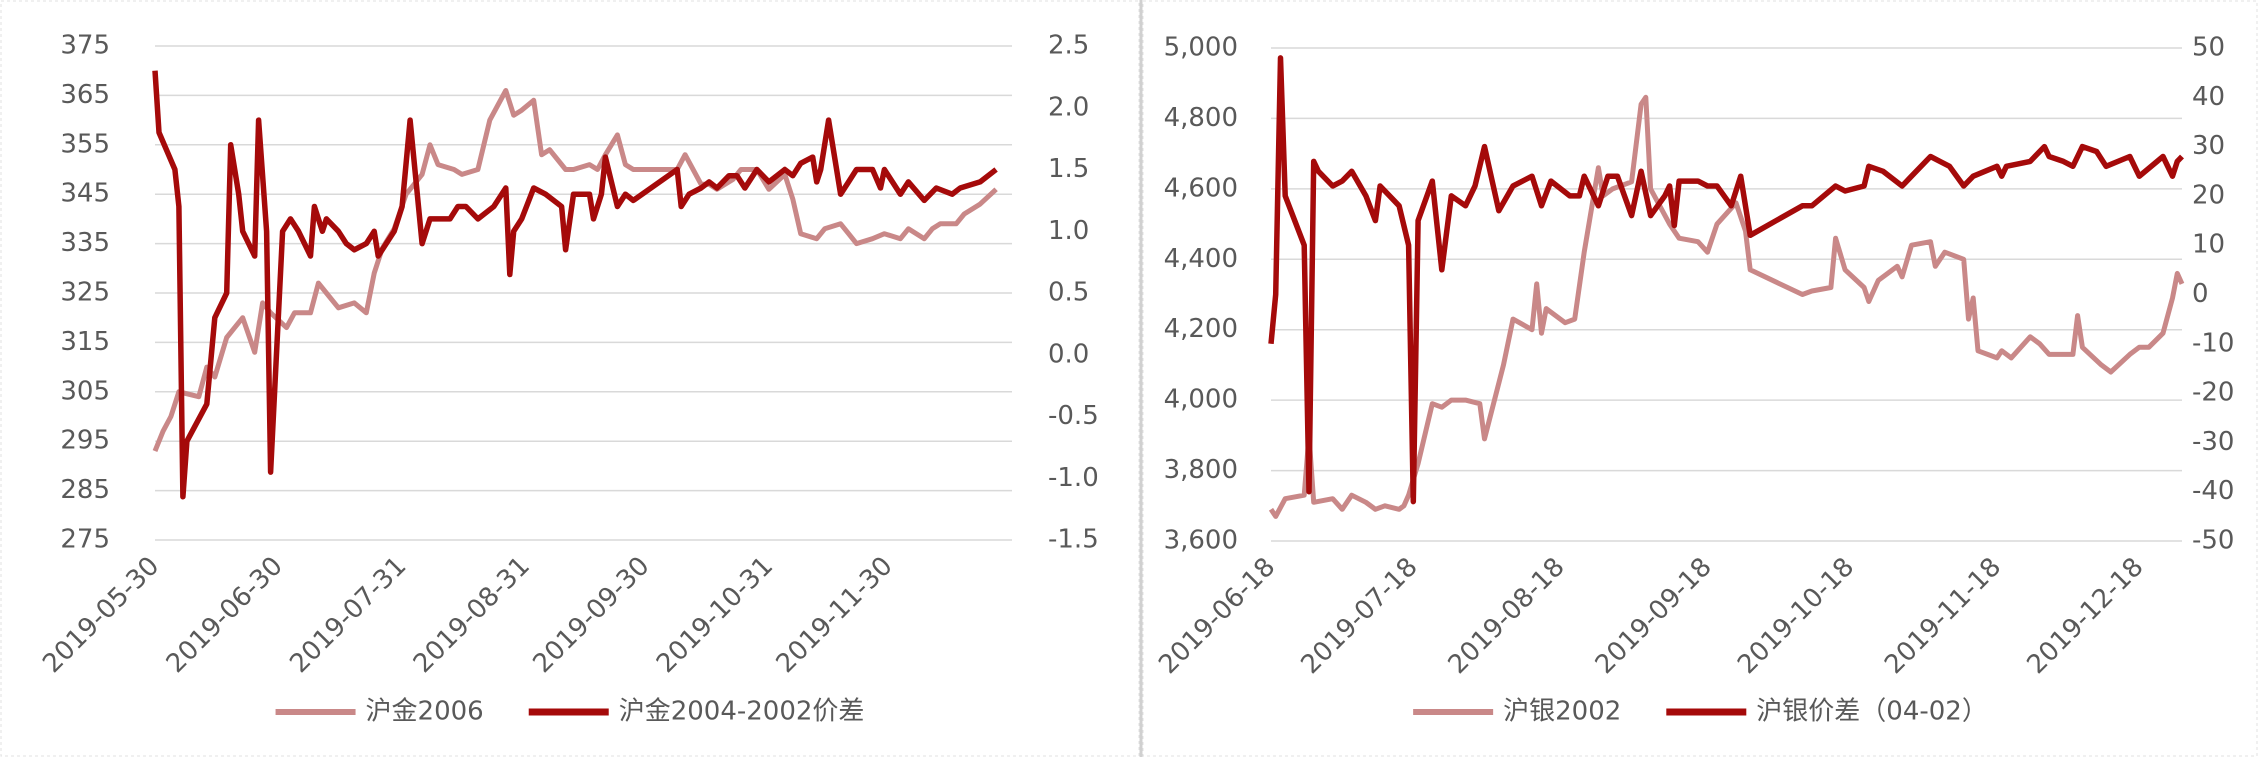  Describe the element at coordinates (1068, 107) in the screenshot. I see `y2-tick-label: 2.0` at that location.